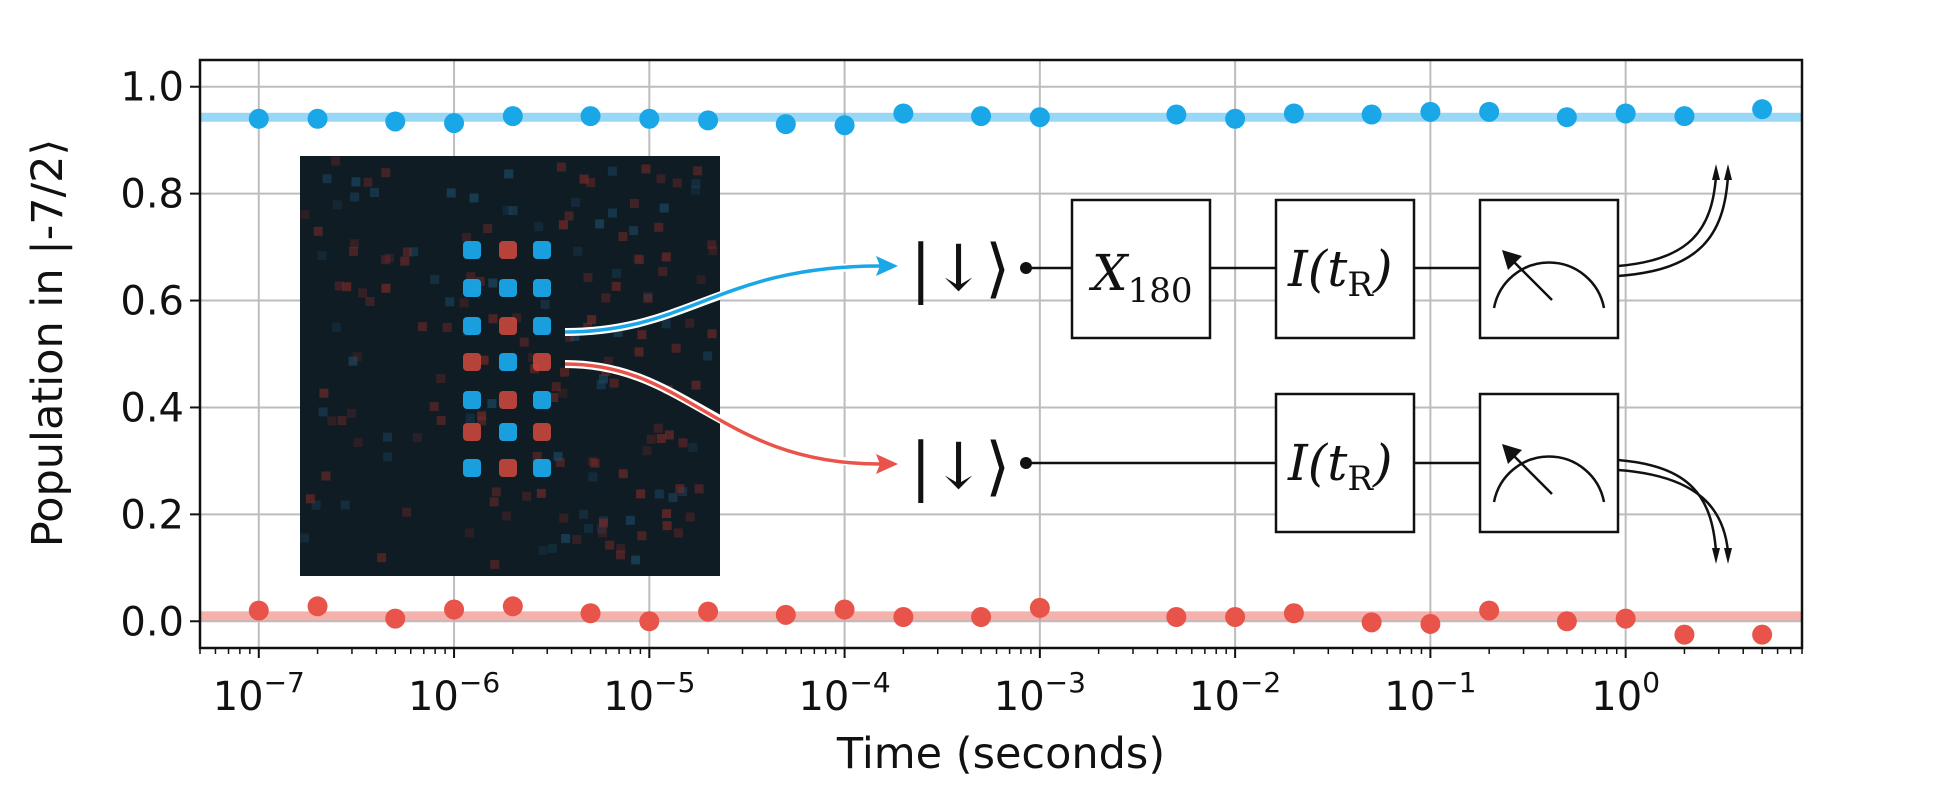 This screenshot has width=1951, height=809. I want to click on idle-gate-bottom-label: I(tR), so click(1339, 466).